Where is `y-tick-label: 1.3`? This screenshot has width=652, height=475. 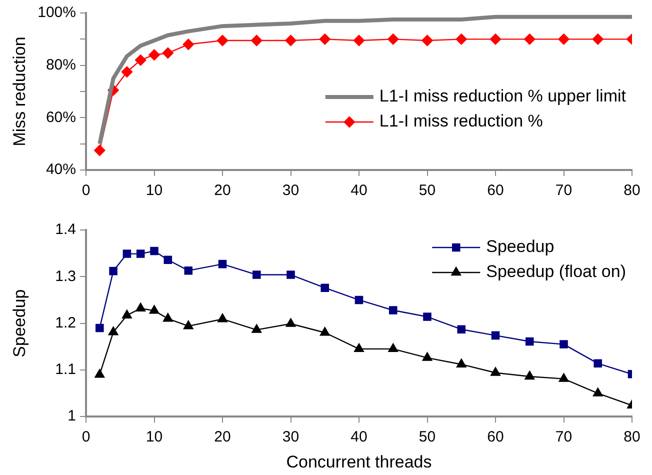 y-tick-label: 1.3 is located at coordinates (65, 276).